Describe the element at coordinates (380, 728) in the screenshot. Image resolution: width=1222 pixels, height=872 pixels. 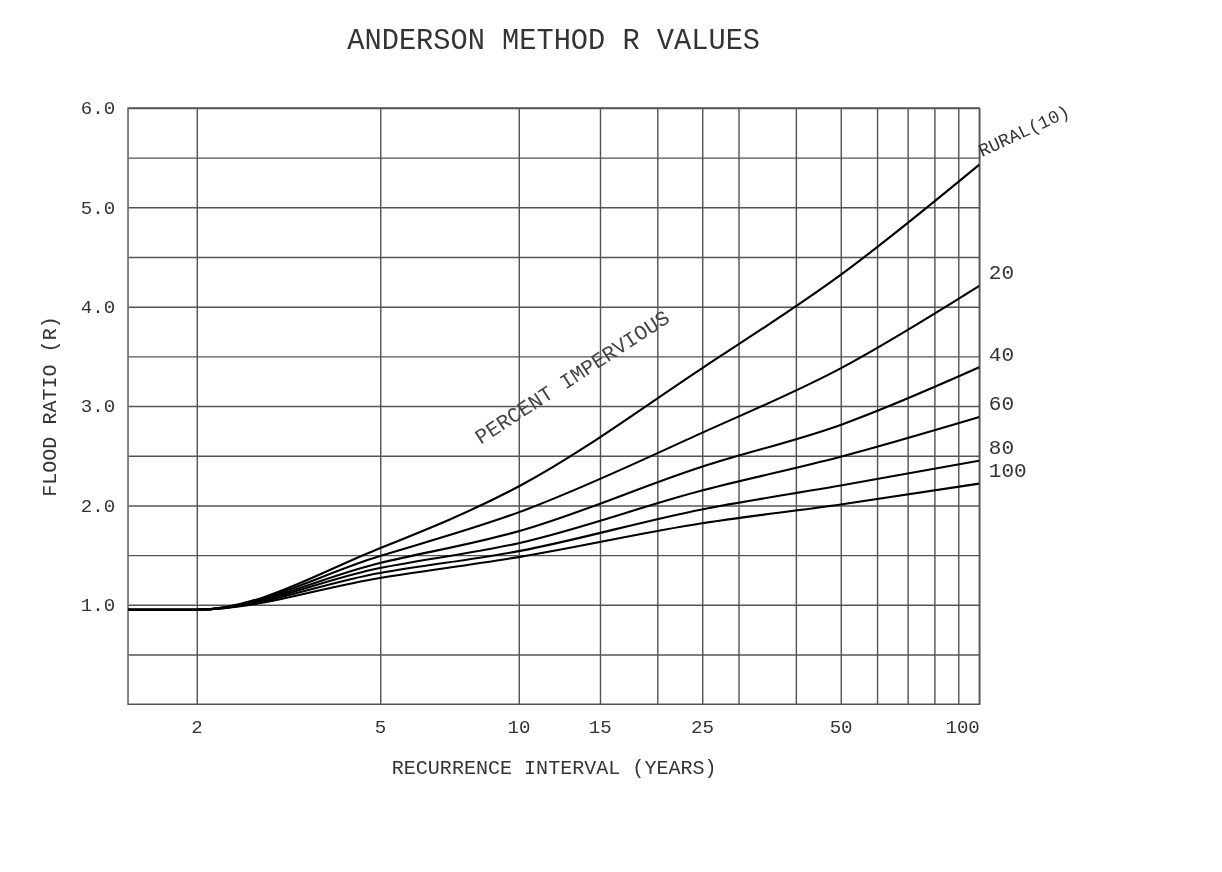
I see `x-tick-label: 5` at that location.